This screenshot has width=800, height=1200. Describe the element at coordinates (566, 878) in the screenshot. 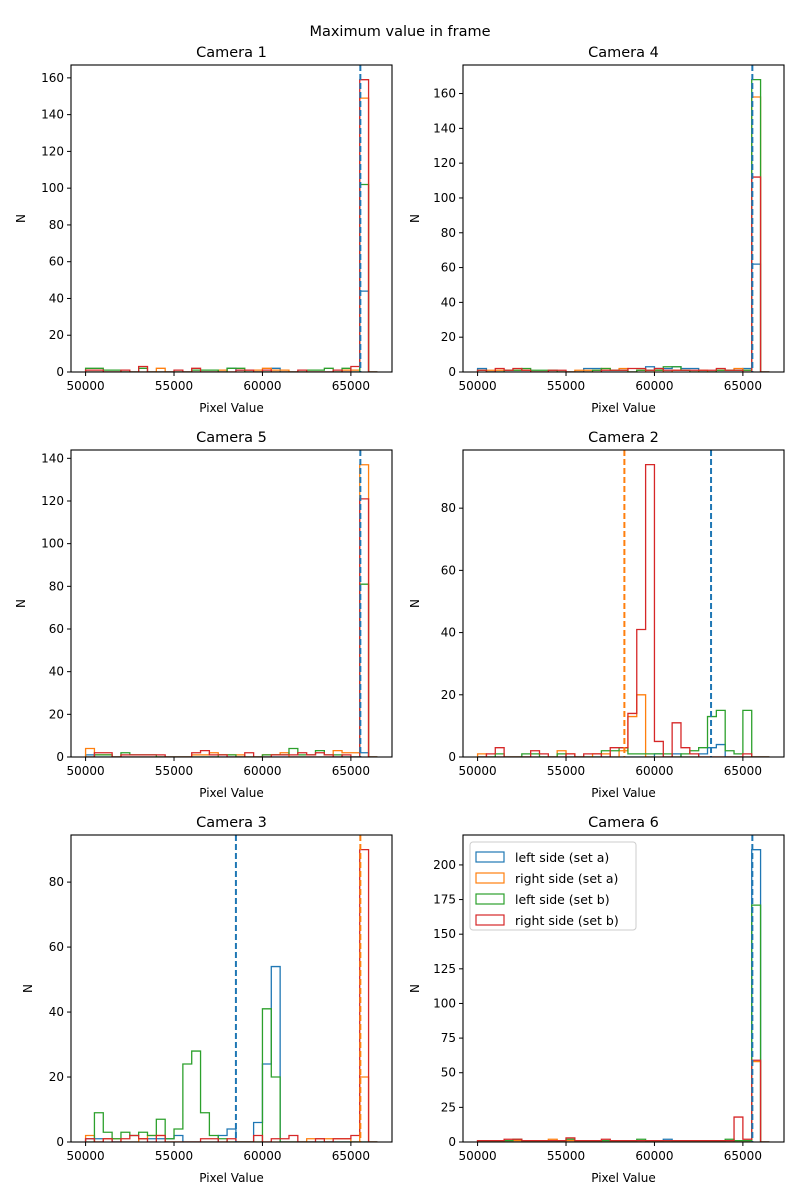

I see `legend-label: right side (set a)` at that location.